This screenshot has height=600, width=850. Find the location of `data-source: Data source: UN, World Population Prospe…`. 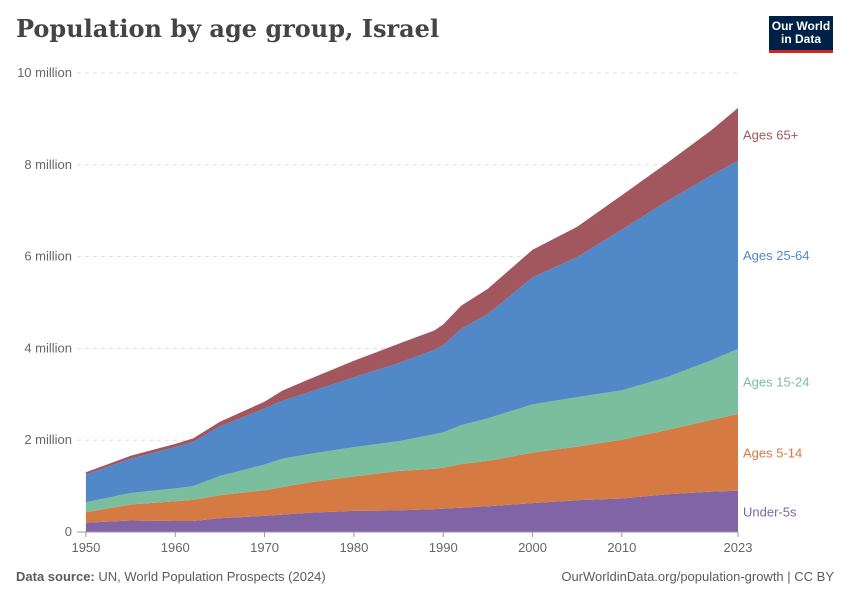

data-source: Data source: UN, World Population Prospe… is located at coordinates (171, 576).